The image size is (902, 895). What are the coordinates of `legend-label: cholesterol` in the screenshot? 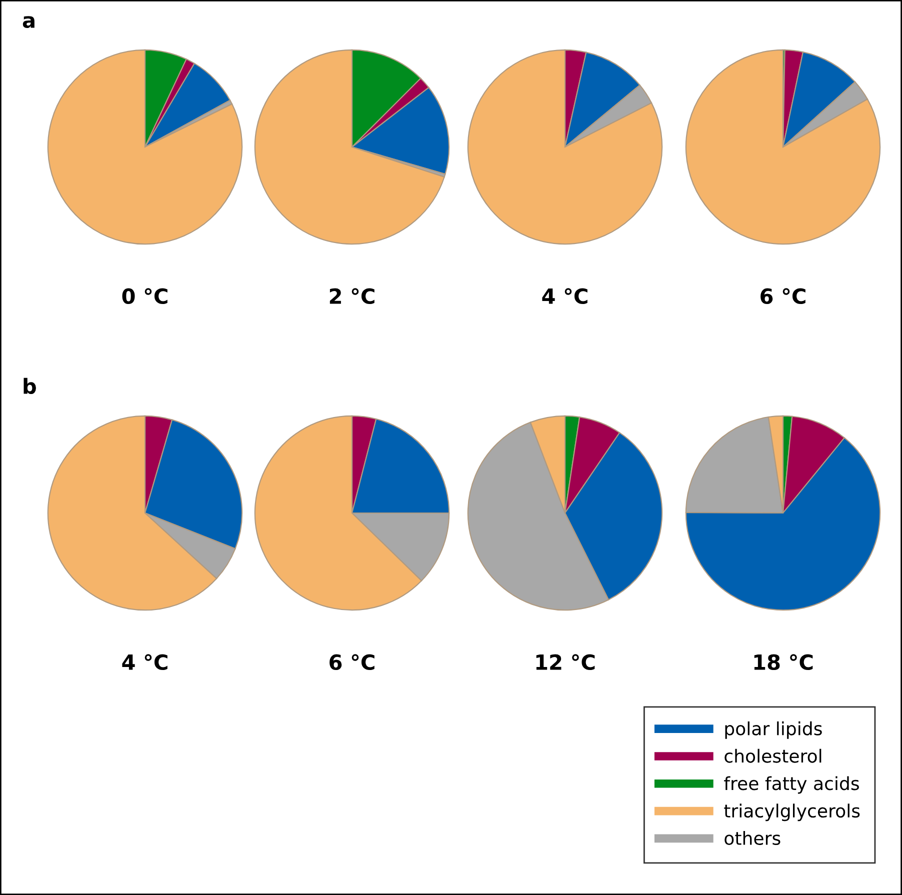 It's located at (773, 755).